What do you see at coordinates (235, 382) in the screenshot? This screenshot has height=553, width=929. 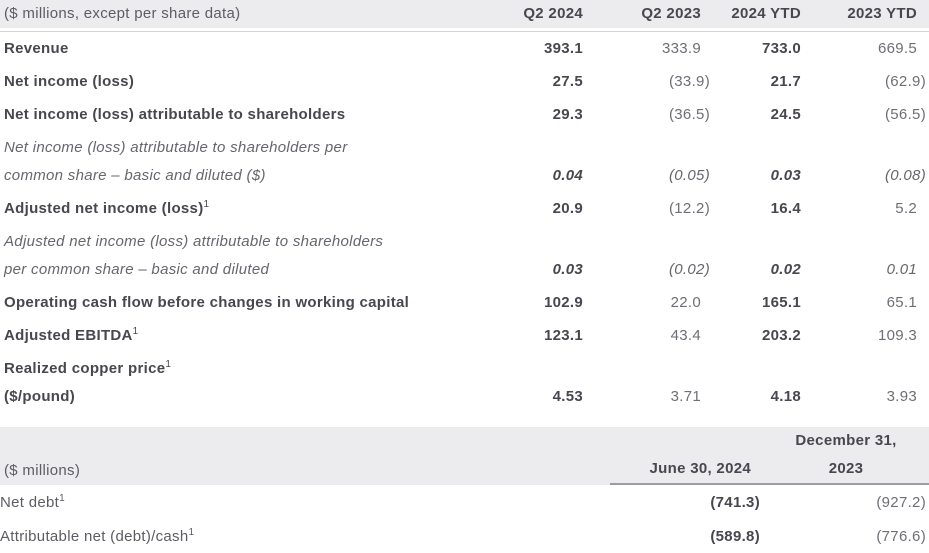 I see `row-label: Realized copper price1 ($/pound)` at bounding box center [235, 382].